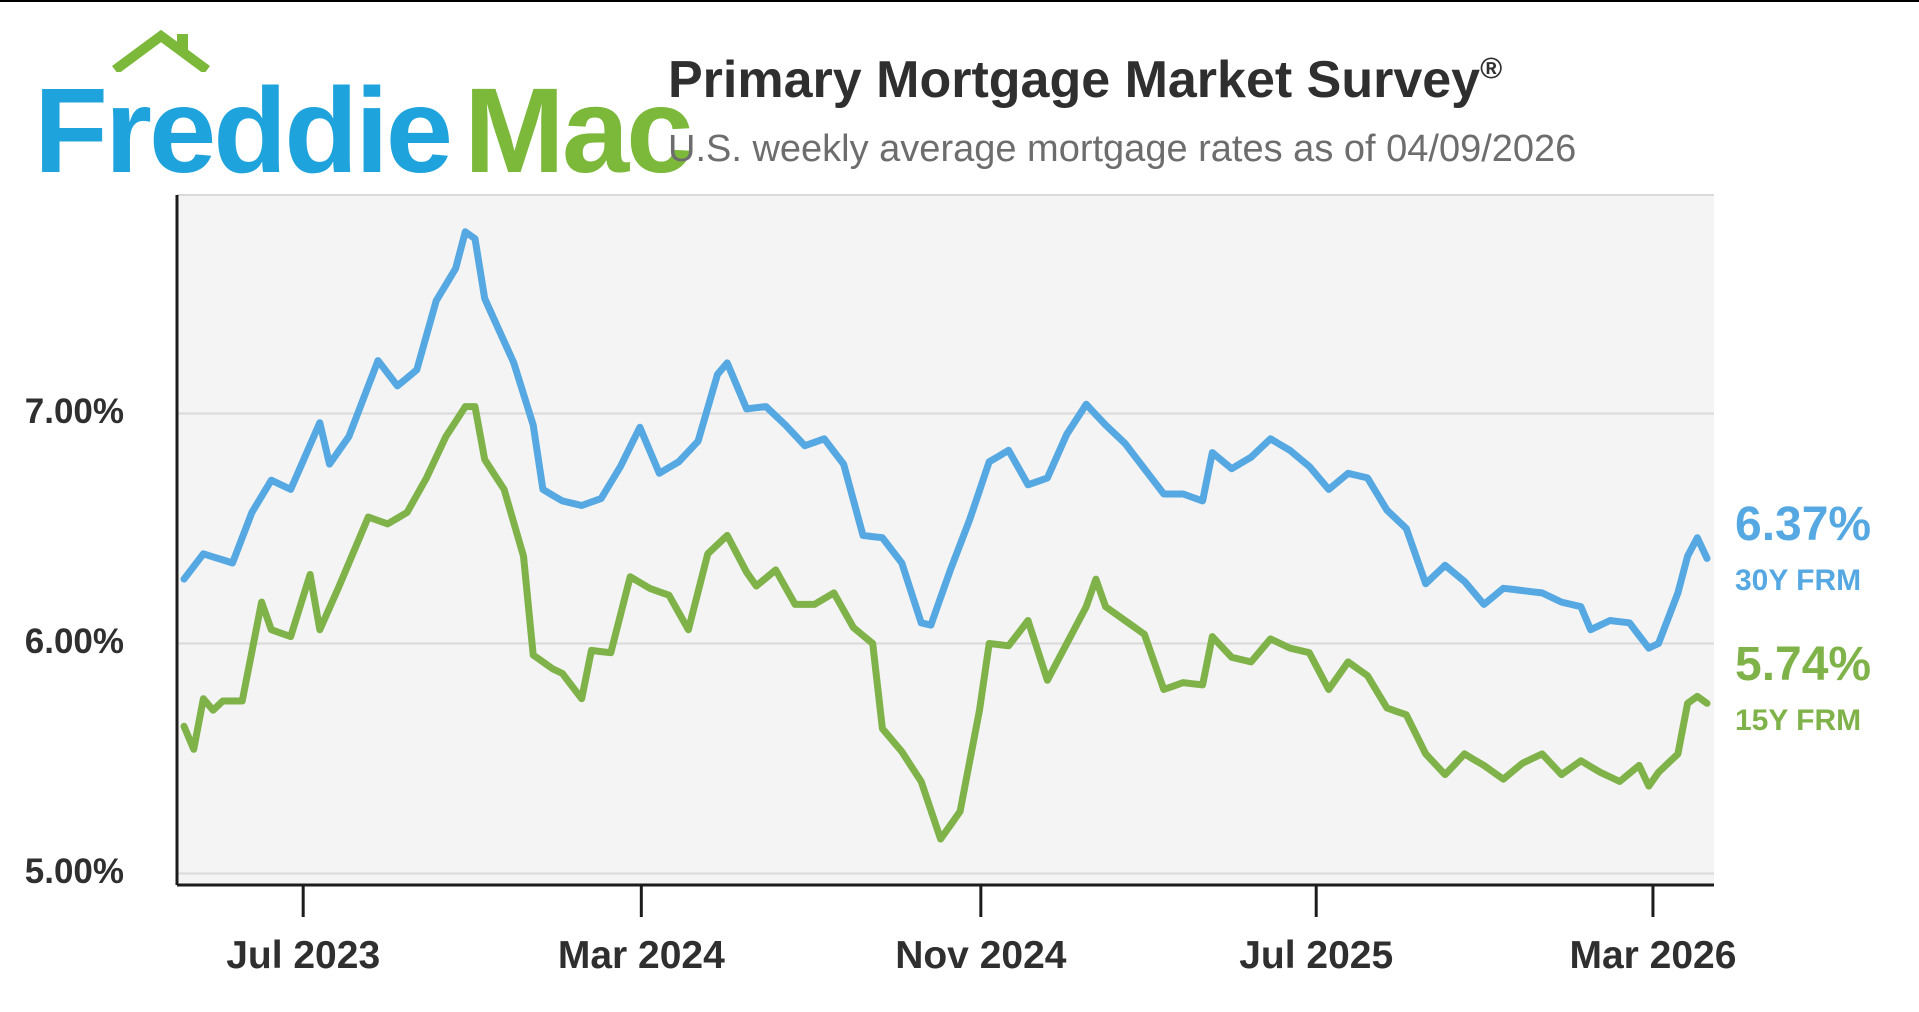 The width and height of the screenshot is (1919, 1012). What do you see at coordinates (578, 130) in the screenshot?
I see `logo-mac-text: Mac` at bounding box center [578, 130].